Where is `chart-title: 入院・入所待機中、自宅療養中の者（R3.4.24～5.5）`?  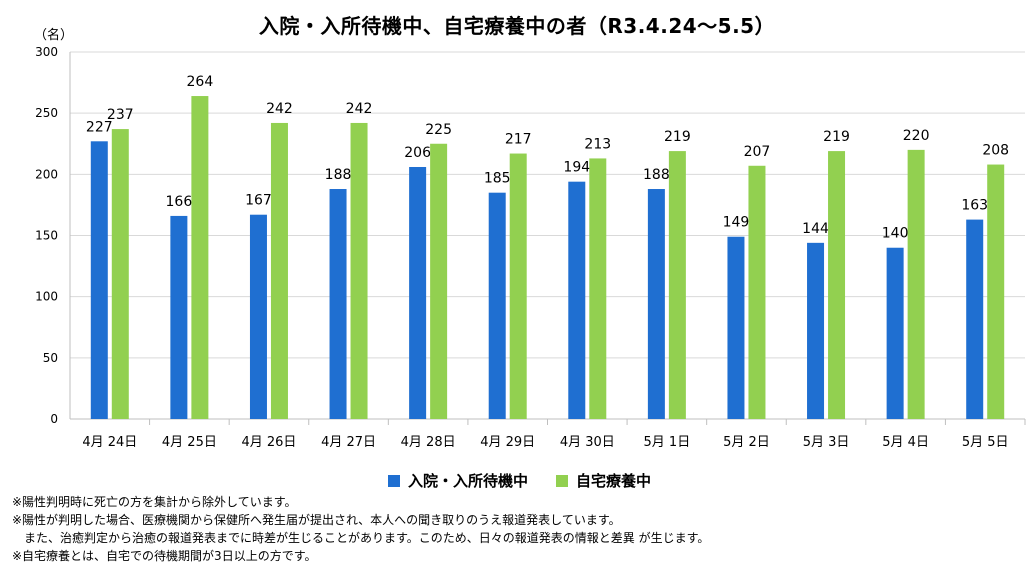
chart-title: 入院・入所待機中、自宅療養中の者（R3.4.24～5.5） is located at coordinates (517, 26).